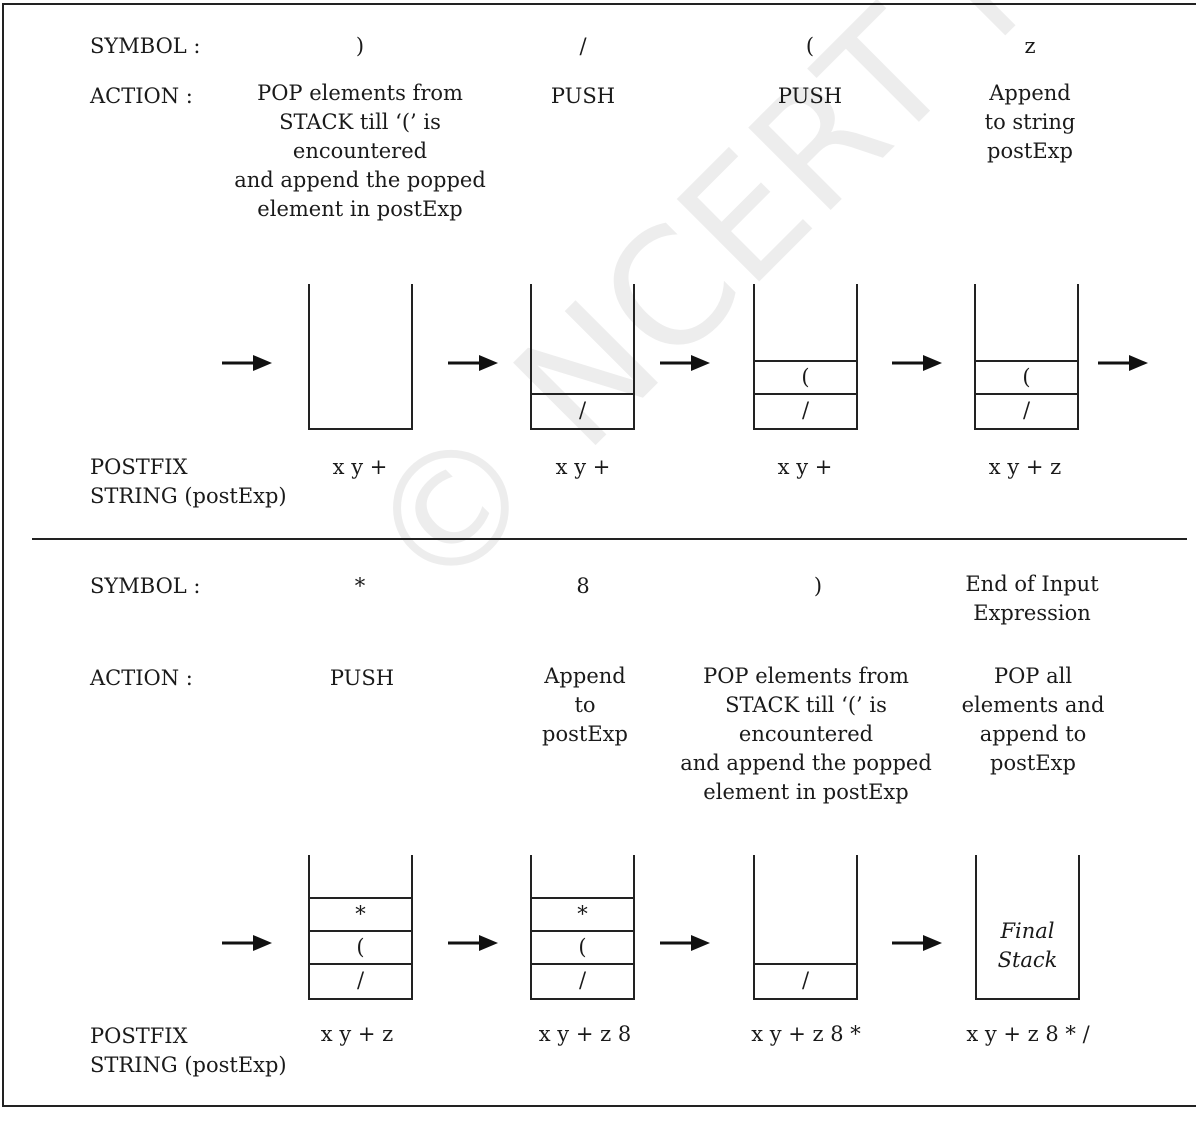 The width and height of the screenshot is (1198, 1121). What do you see at coordinates (188, 1065) in the screenshot?
I see `postfix-label-bottom-2: STRING (postExp)` at bounding box center [188, 1065].